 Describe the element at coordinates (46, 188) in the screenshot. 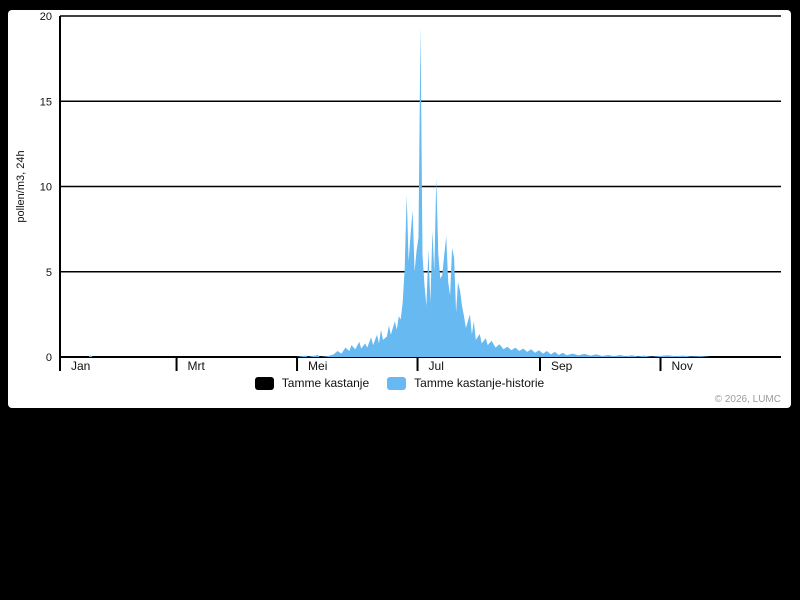

I see `y-tick-label-10: 10` at that location.